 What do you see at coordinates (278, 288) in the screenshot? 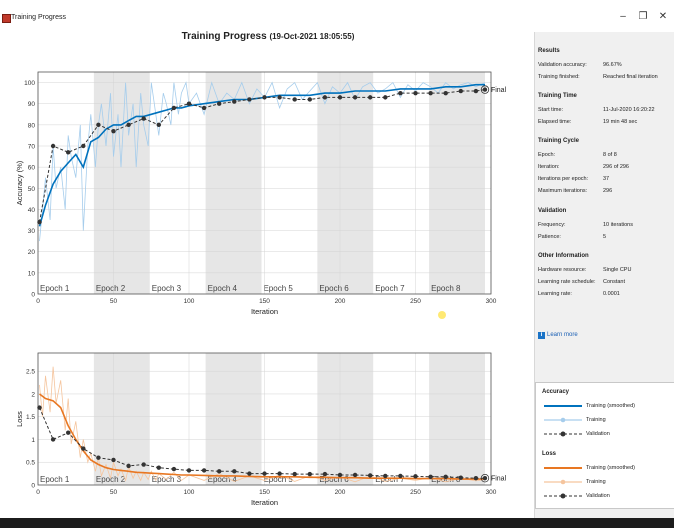
I see `acc-epoch-label: Epoch 5` at bounding box center [278, 288].